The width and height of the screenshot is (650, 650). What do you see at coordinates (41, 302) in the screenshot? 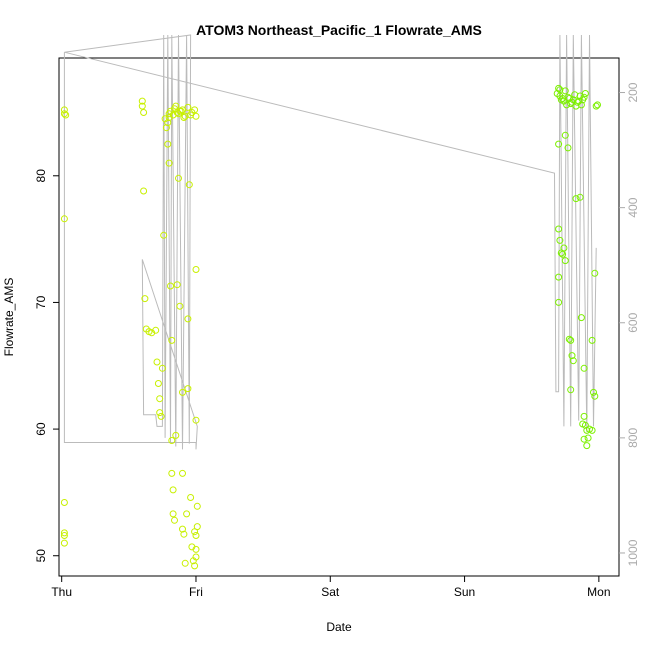
I see `y-tick-label: 70` at bounding box center [41, 302].